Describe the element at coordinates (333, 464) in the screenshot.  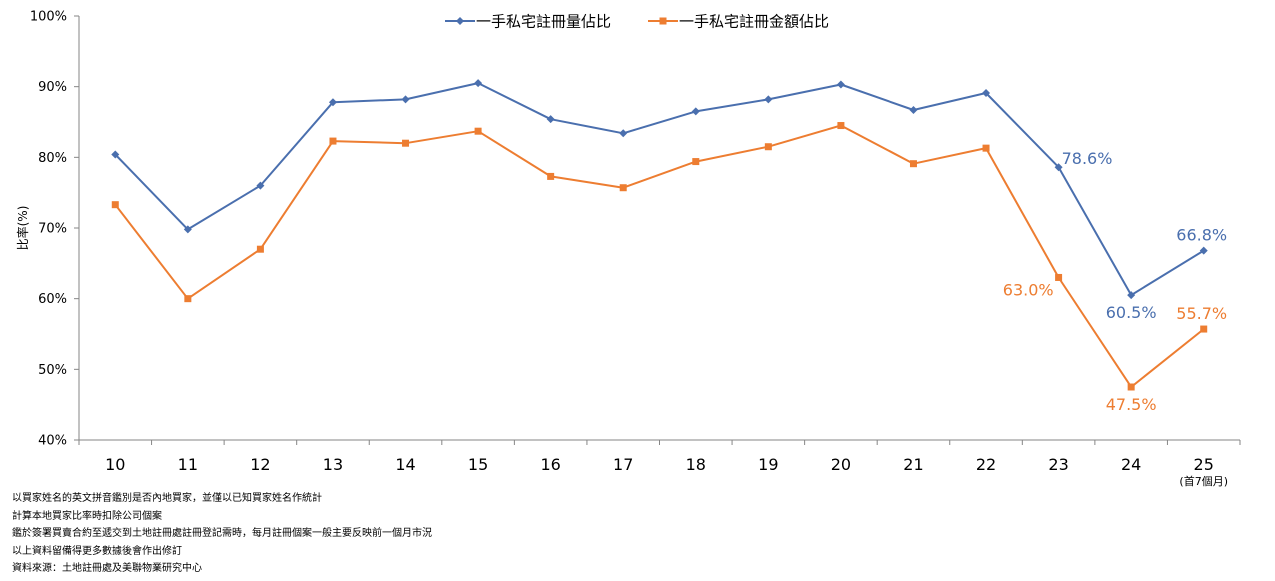
I see `x-tick-label: 13` at that location.